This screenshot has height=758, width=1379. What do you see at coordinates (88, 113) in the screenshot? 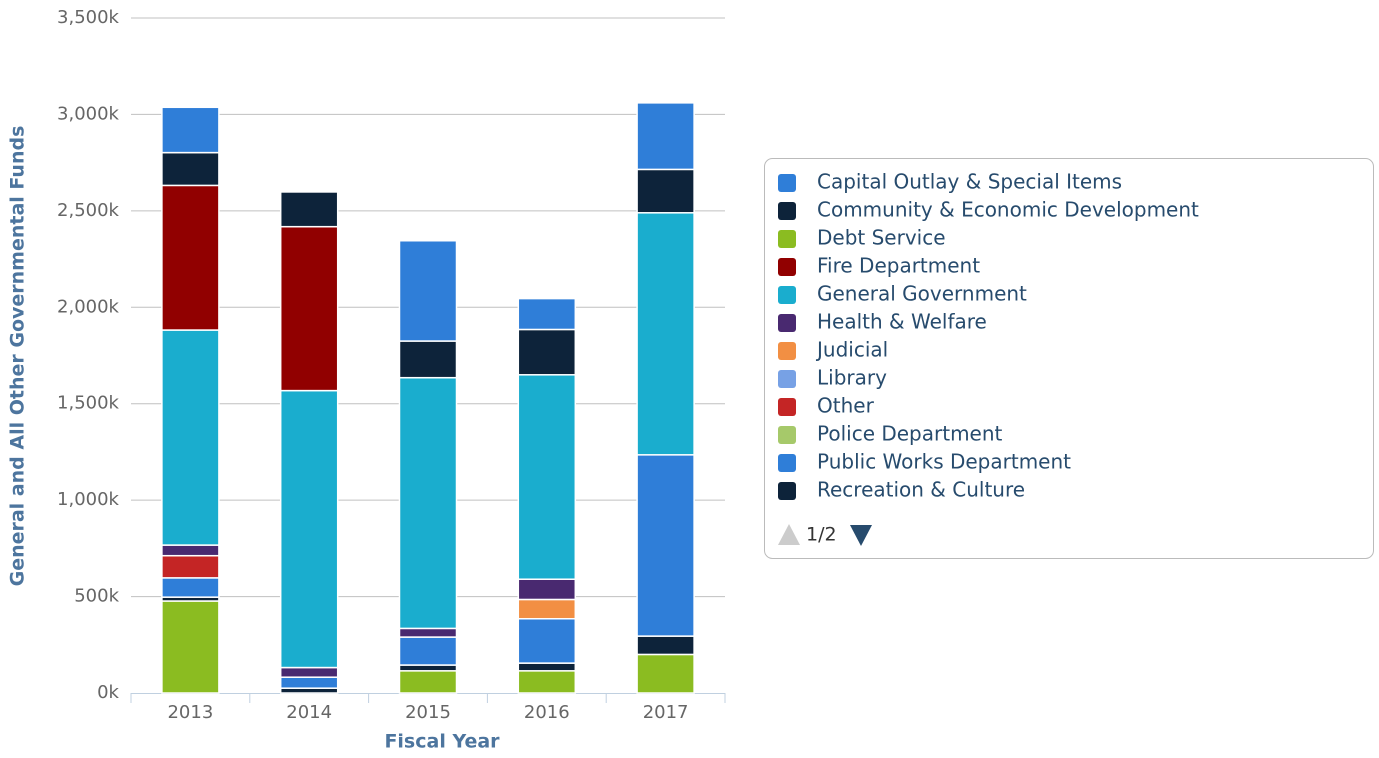
I see `y-tick-label: 3,000k` at bounding box center [88, 113].